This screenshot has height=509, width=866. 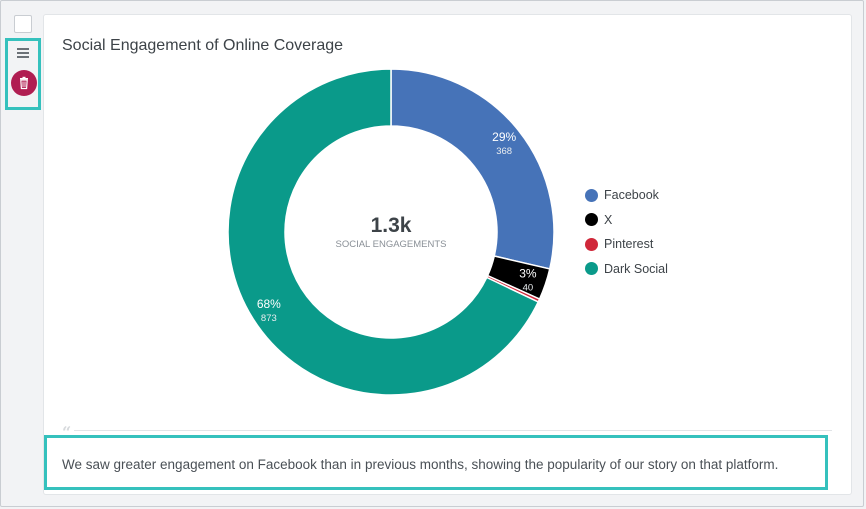 I want to click on slice-value-label: 368, so click(x=504, y=151).